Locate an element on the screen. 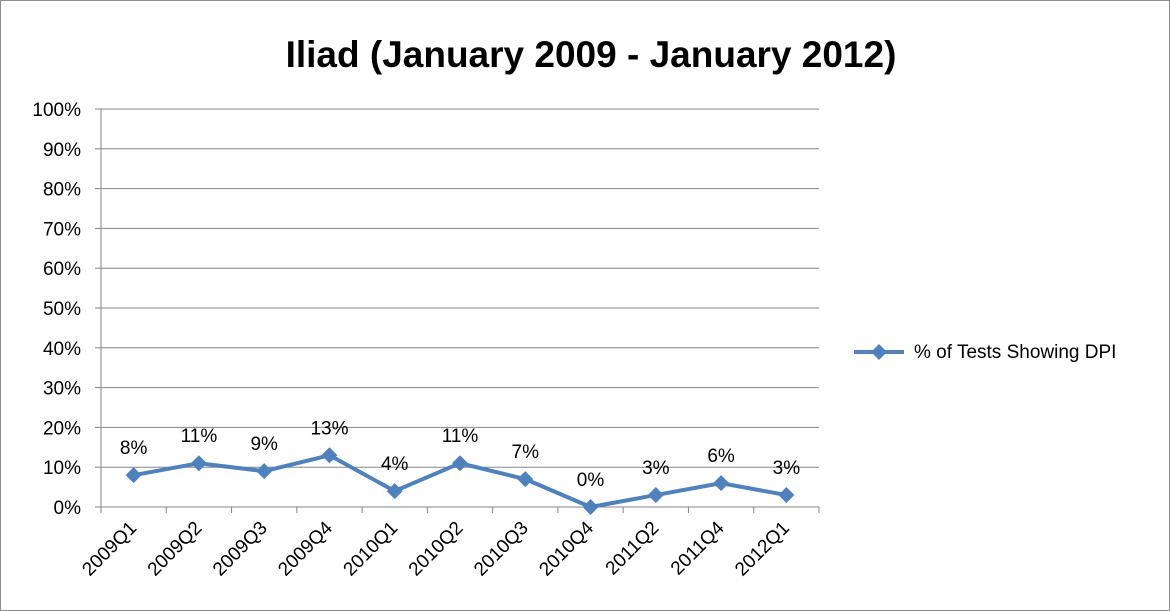 This screenshot has width=1170, height=611. x-tick-label: 2009Q3 is located at coordinates (240, 549).